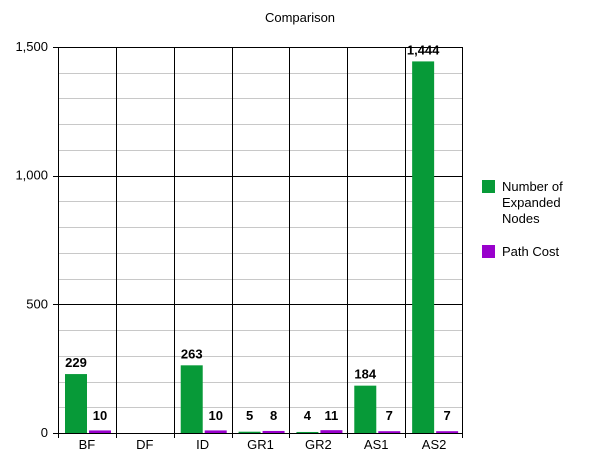  What do you see at coordinates (434, 444) in the screenshot?
I see `x-tick-label: AS2` at bounding box center [434, 444].